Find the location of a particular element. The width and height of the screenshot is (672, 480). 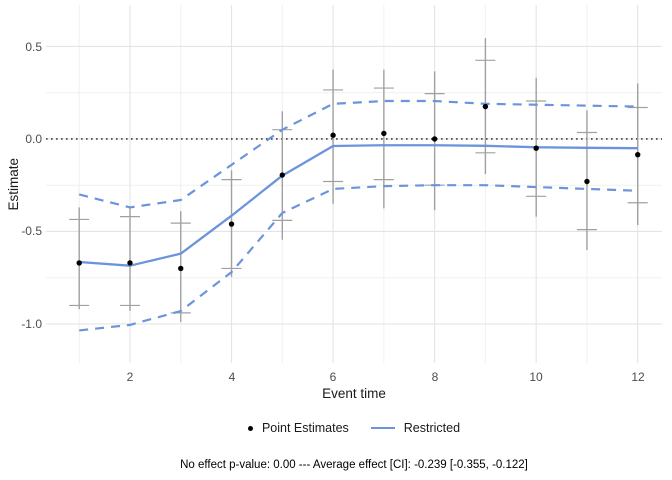

y-tick-label: -1.0 is located at coordinates (31, 324).